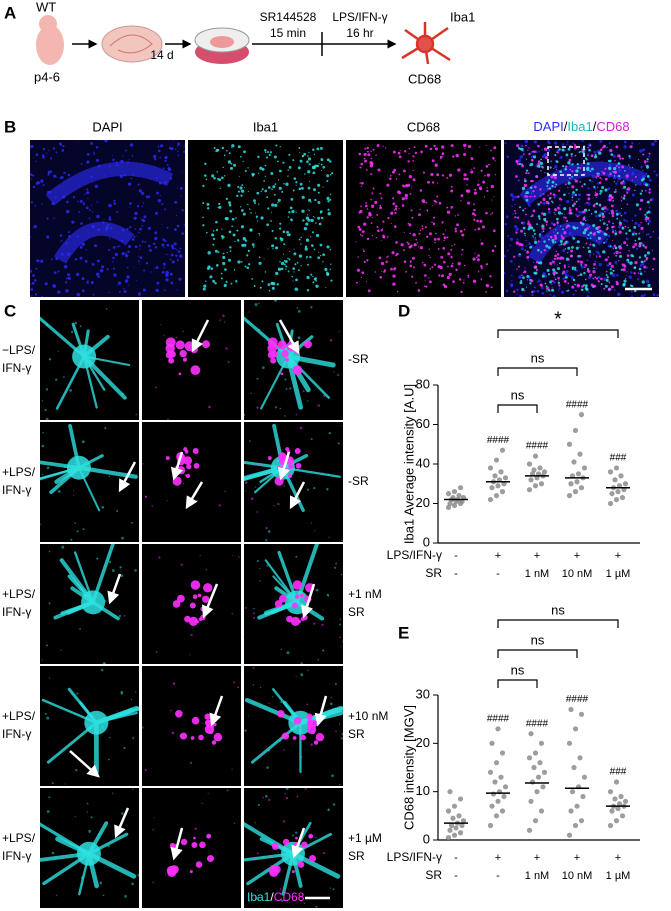  Describe the element at coordinates (423, 502) in the screenshot. I see `y-tick-label: 20` at that location.